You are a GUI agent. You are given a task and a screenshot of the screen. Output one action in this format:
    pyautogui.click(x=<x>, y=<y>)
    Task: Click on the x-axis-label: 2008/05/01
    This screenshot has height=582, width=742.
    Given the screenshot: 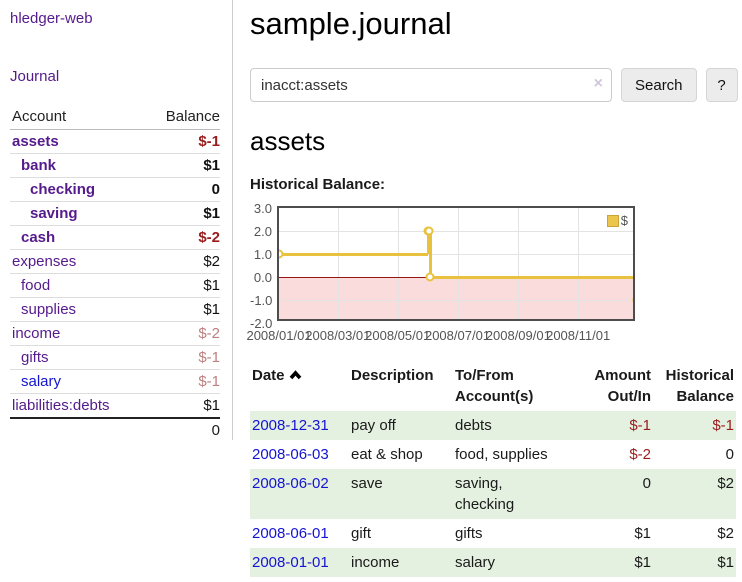 What is the action you would take?
    pyautogui.click(x=398, y=335)
    